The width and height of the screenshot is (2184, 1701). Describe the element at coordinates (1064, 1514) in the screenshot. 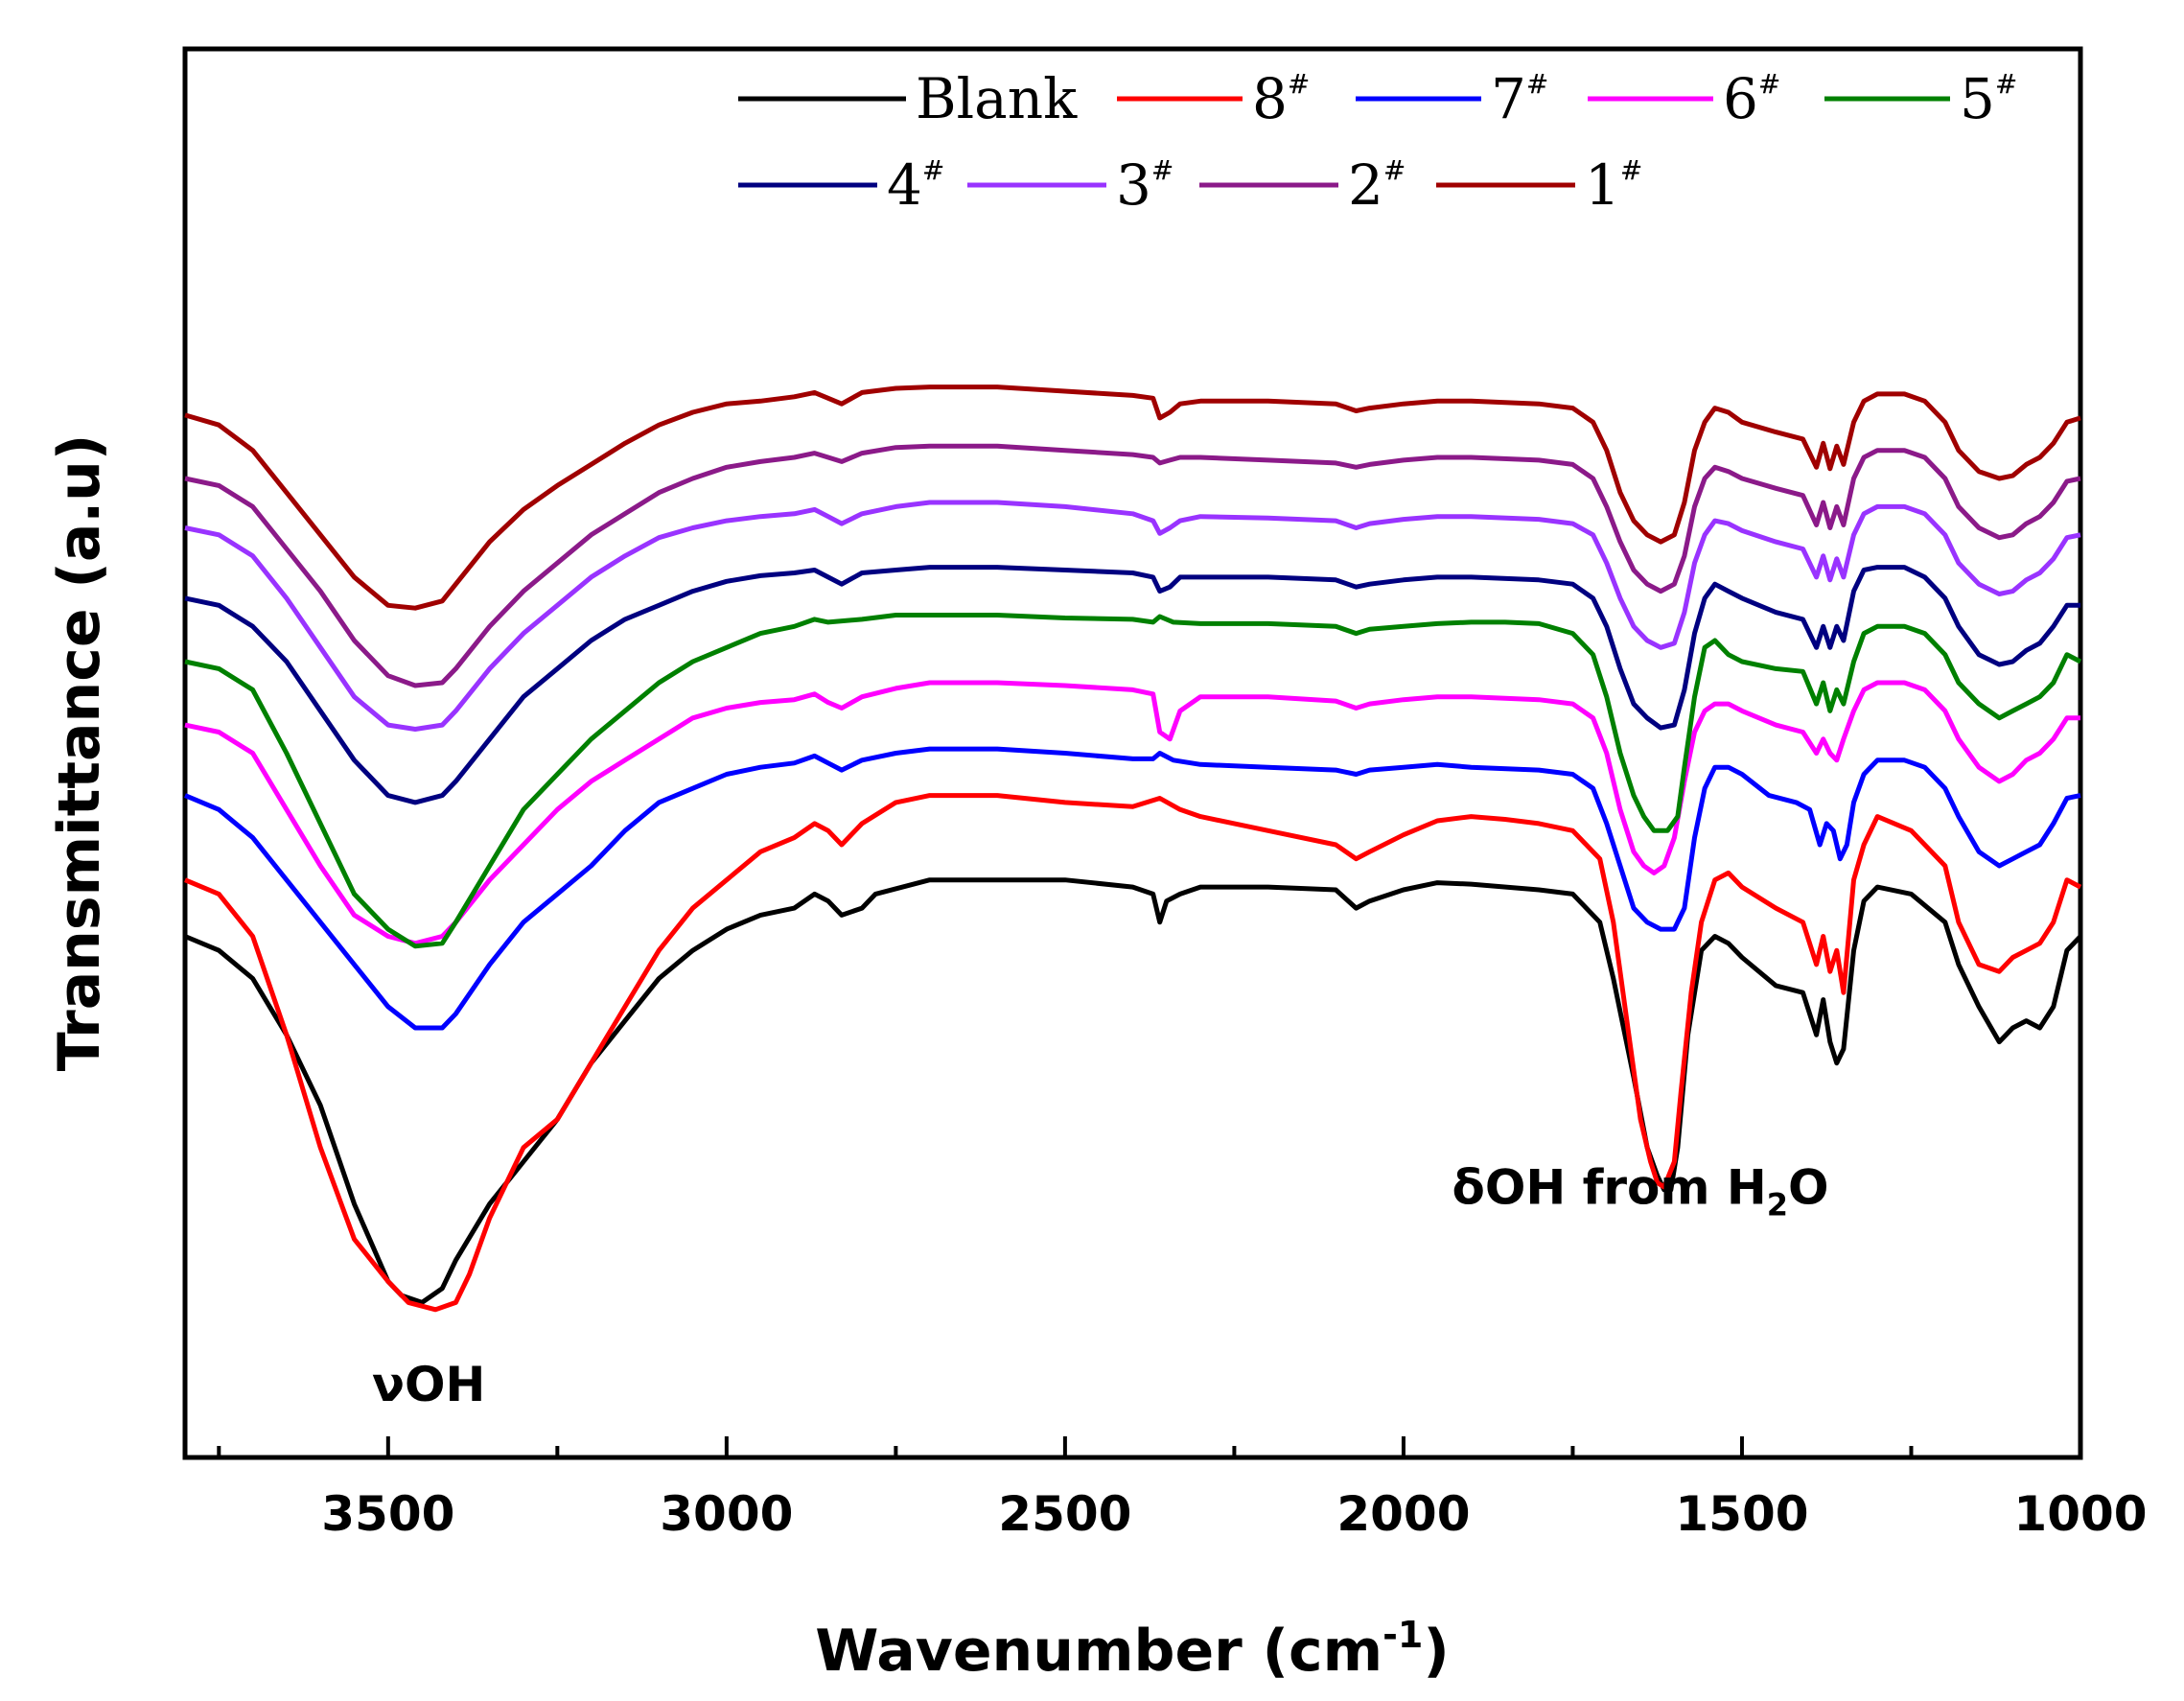

I see `x-tick-label: 2500` at that location.